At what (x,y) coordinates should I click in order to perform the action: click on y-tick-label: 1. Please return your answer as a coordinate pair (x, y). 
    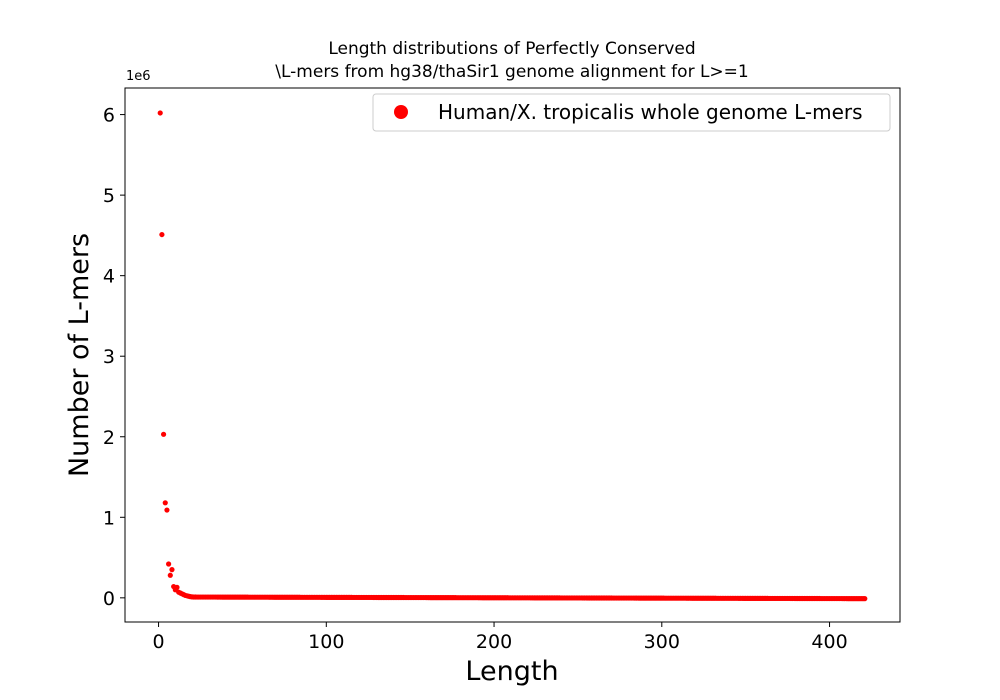
    Looking at the image, I should click on (109, 518).